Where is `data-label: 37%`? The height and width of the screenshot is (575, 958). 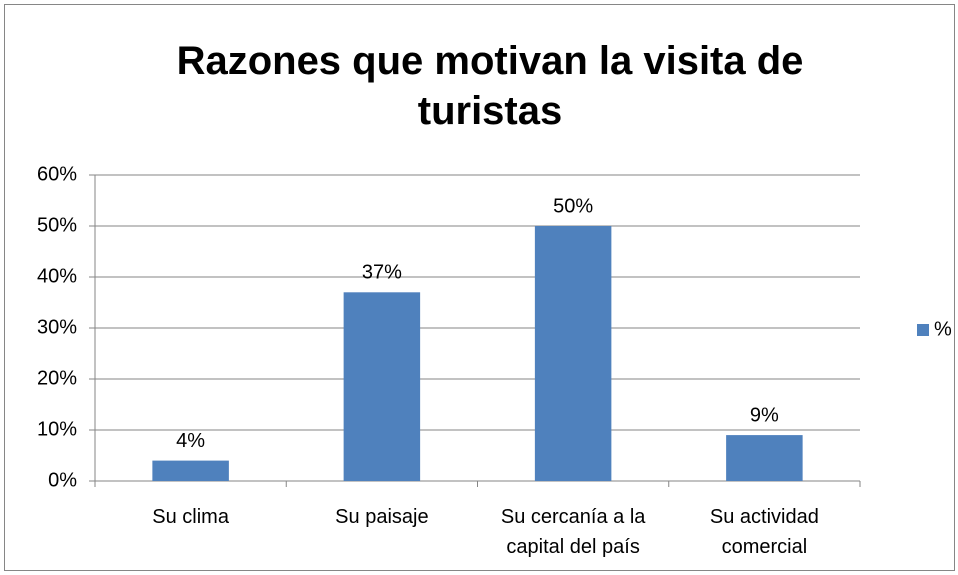 data-label: 37% is located at coordinates (382, 273).